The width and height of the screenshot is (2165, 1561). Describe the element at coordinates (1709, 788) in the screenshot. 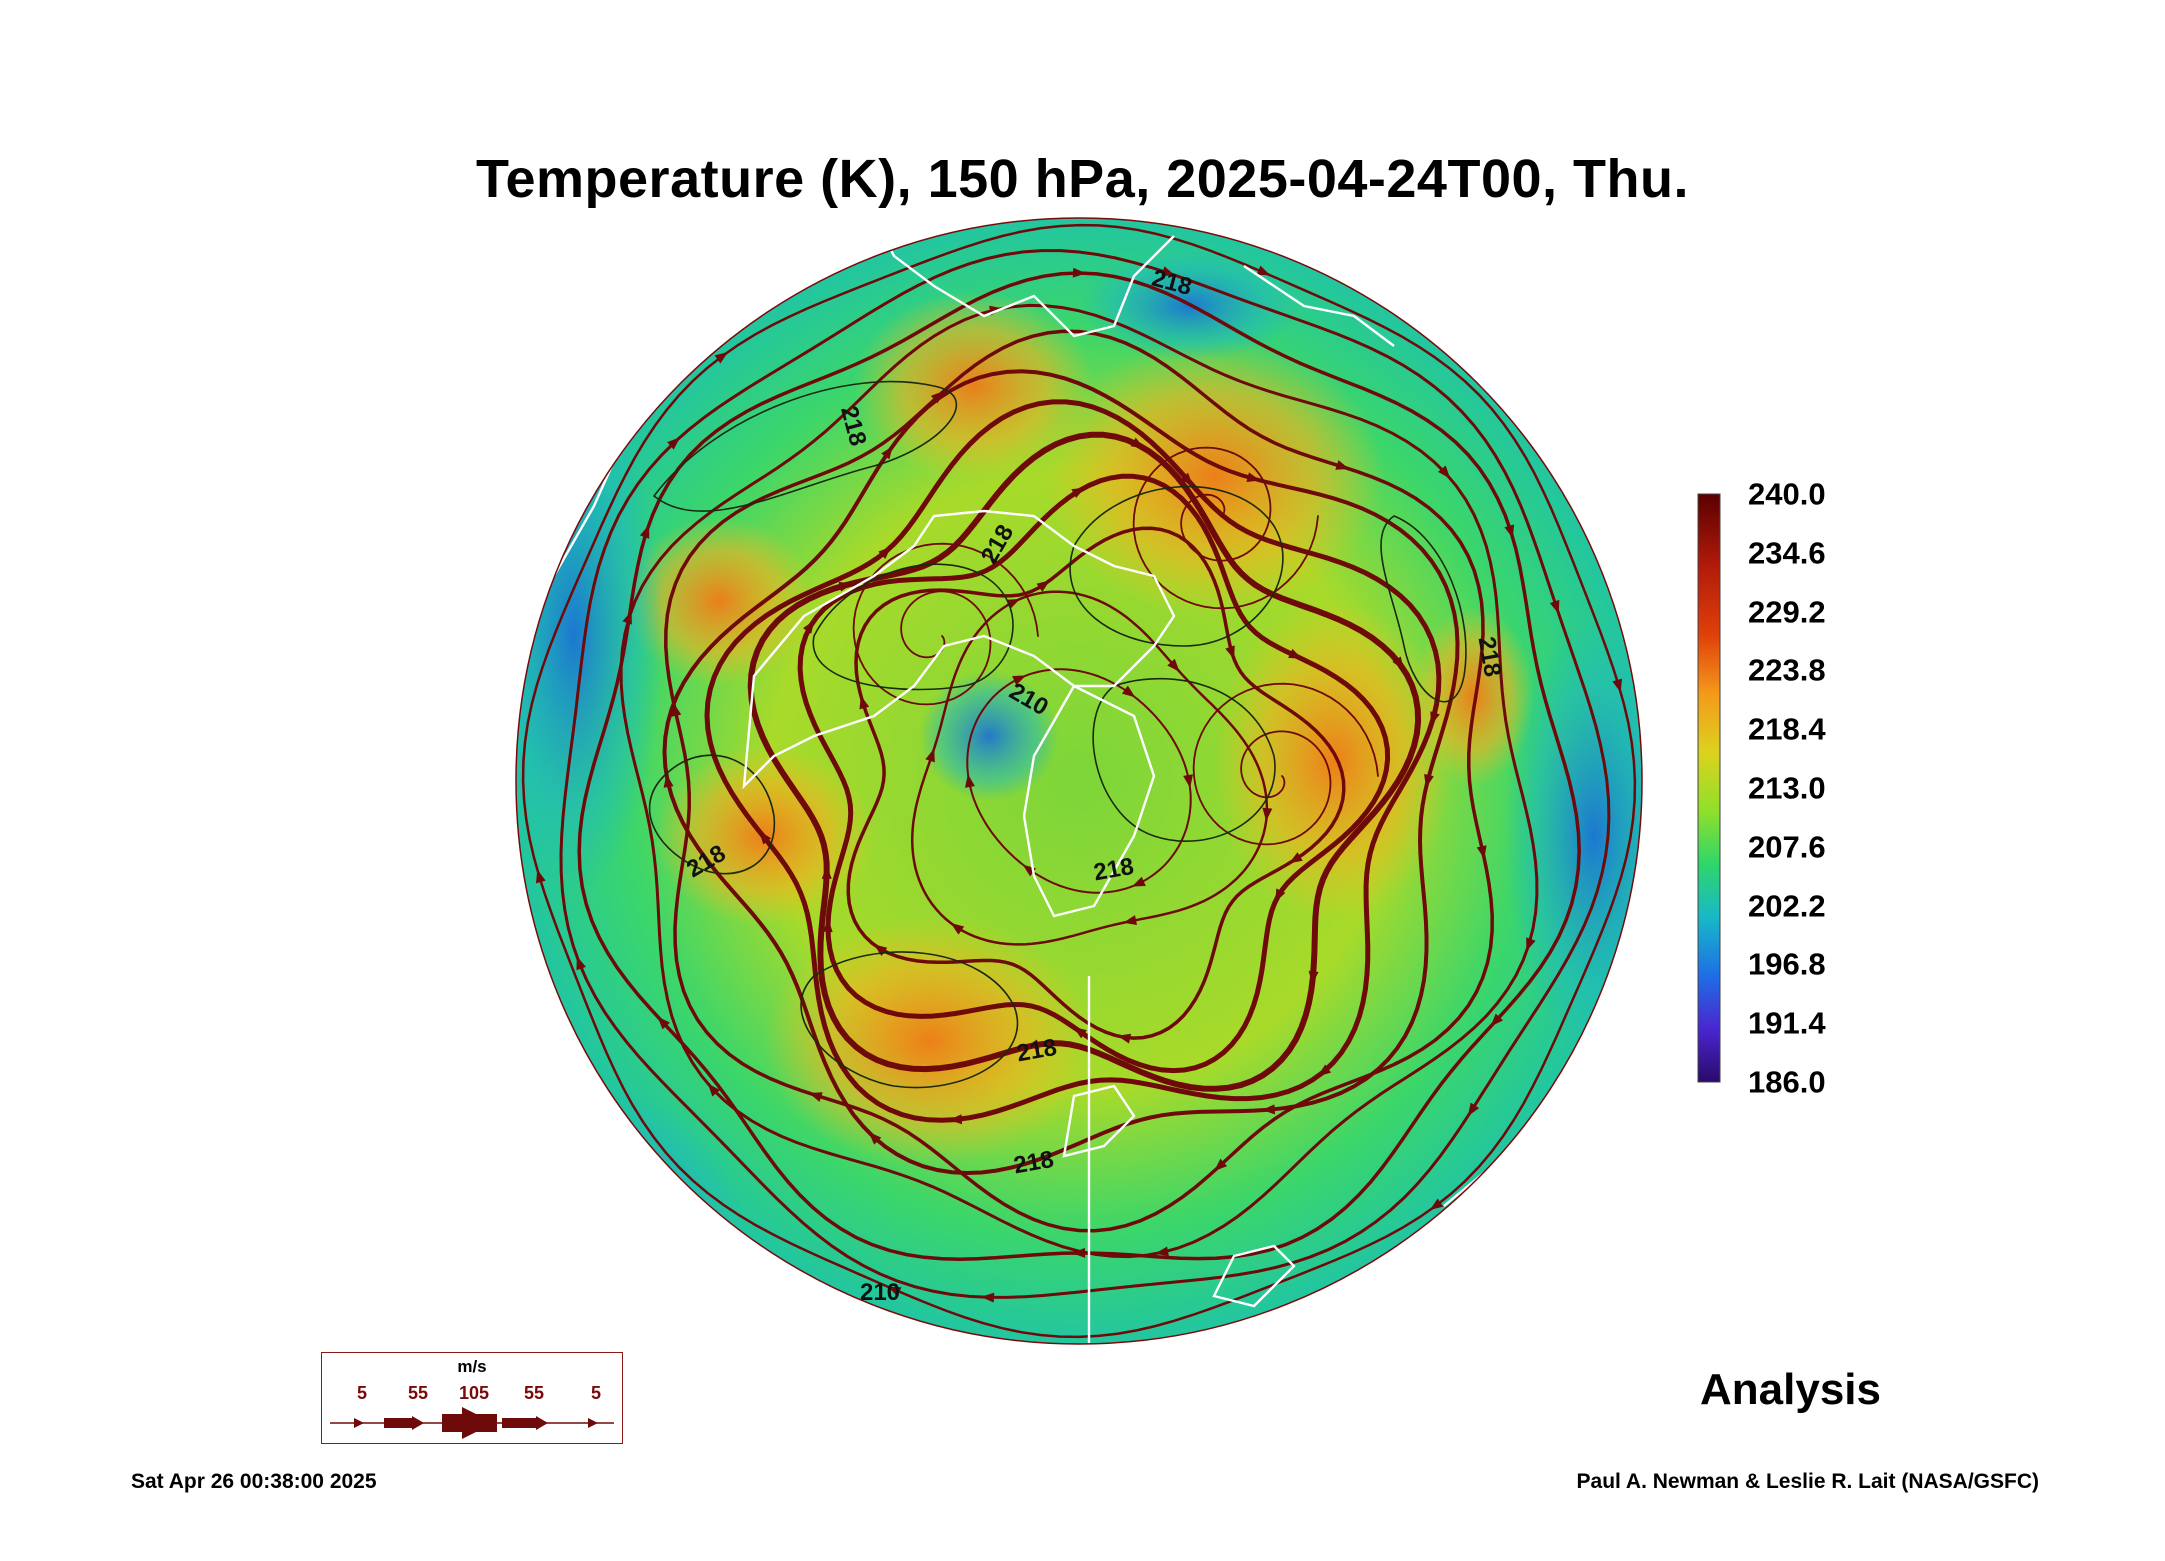

I see `colorbar` at that location.